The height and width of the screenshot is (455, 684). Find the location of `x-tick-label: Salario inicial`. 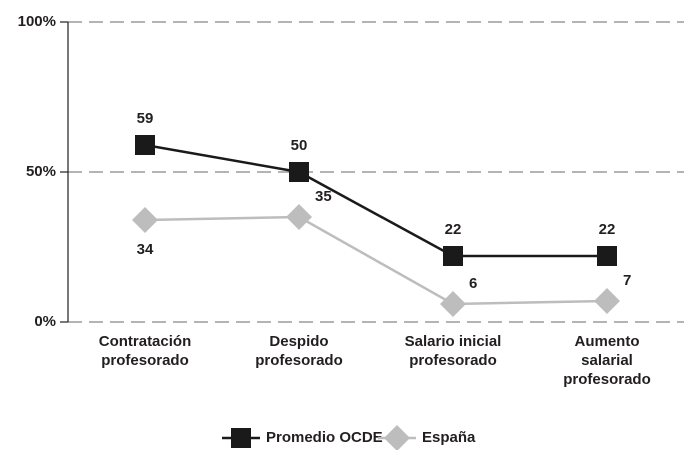

x-tick-label: Salario inicial is located at coordinates (453, 341).